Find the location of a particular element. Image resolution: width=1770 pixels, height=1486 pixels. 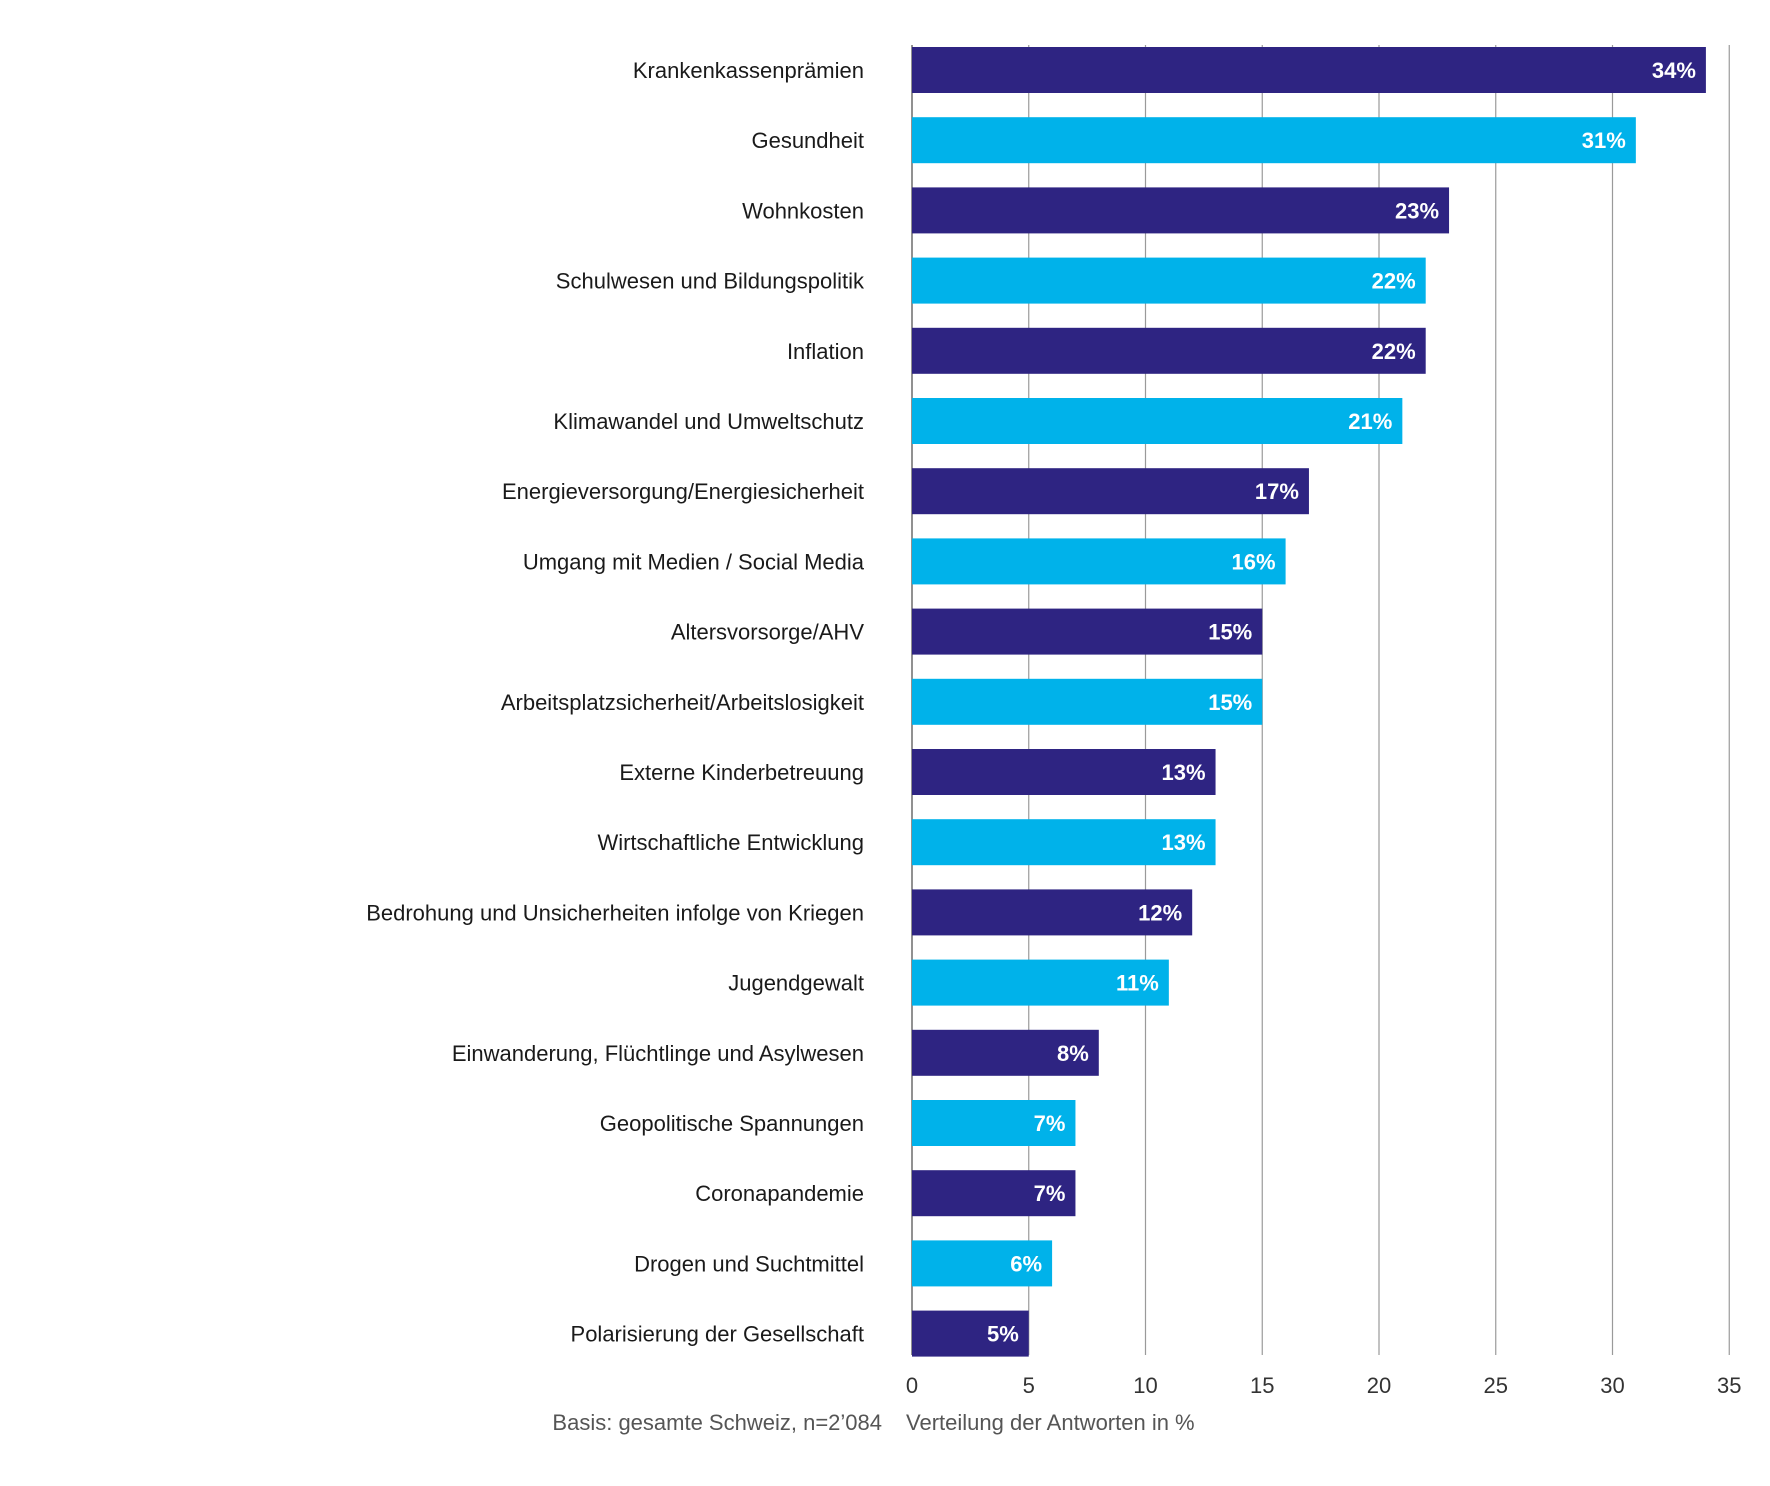

data-label: 31% is located at coordinates (1604, 140).